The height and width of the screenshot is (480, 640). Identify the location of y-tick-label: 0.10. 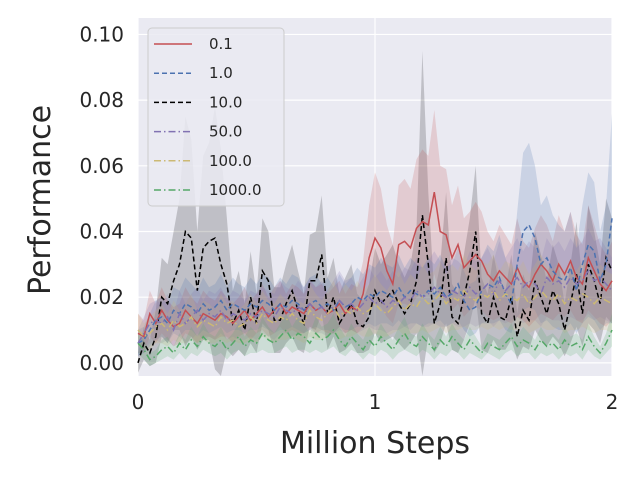
(101, 34).